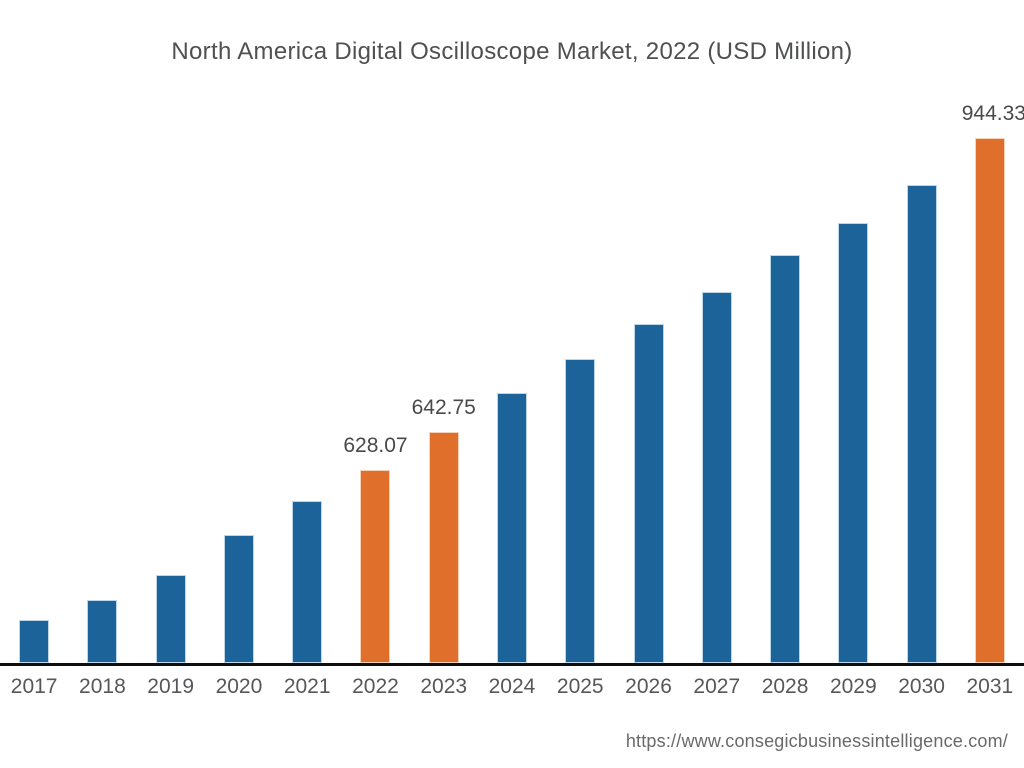  What do you see at coordinates (717, 686) in the screenshot?
I see `x-tick-2027: 2027` at bounding box center [717, 686].